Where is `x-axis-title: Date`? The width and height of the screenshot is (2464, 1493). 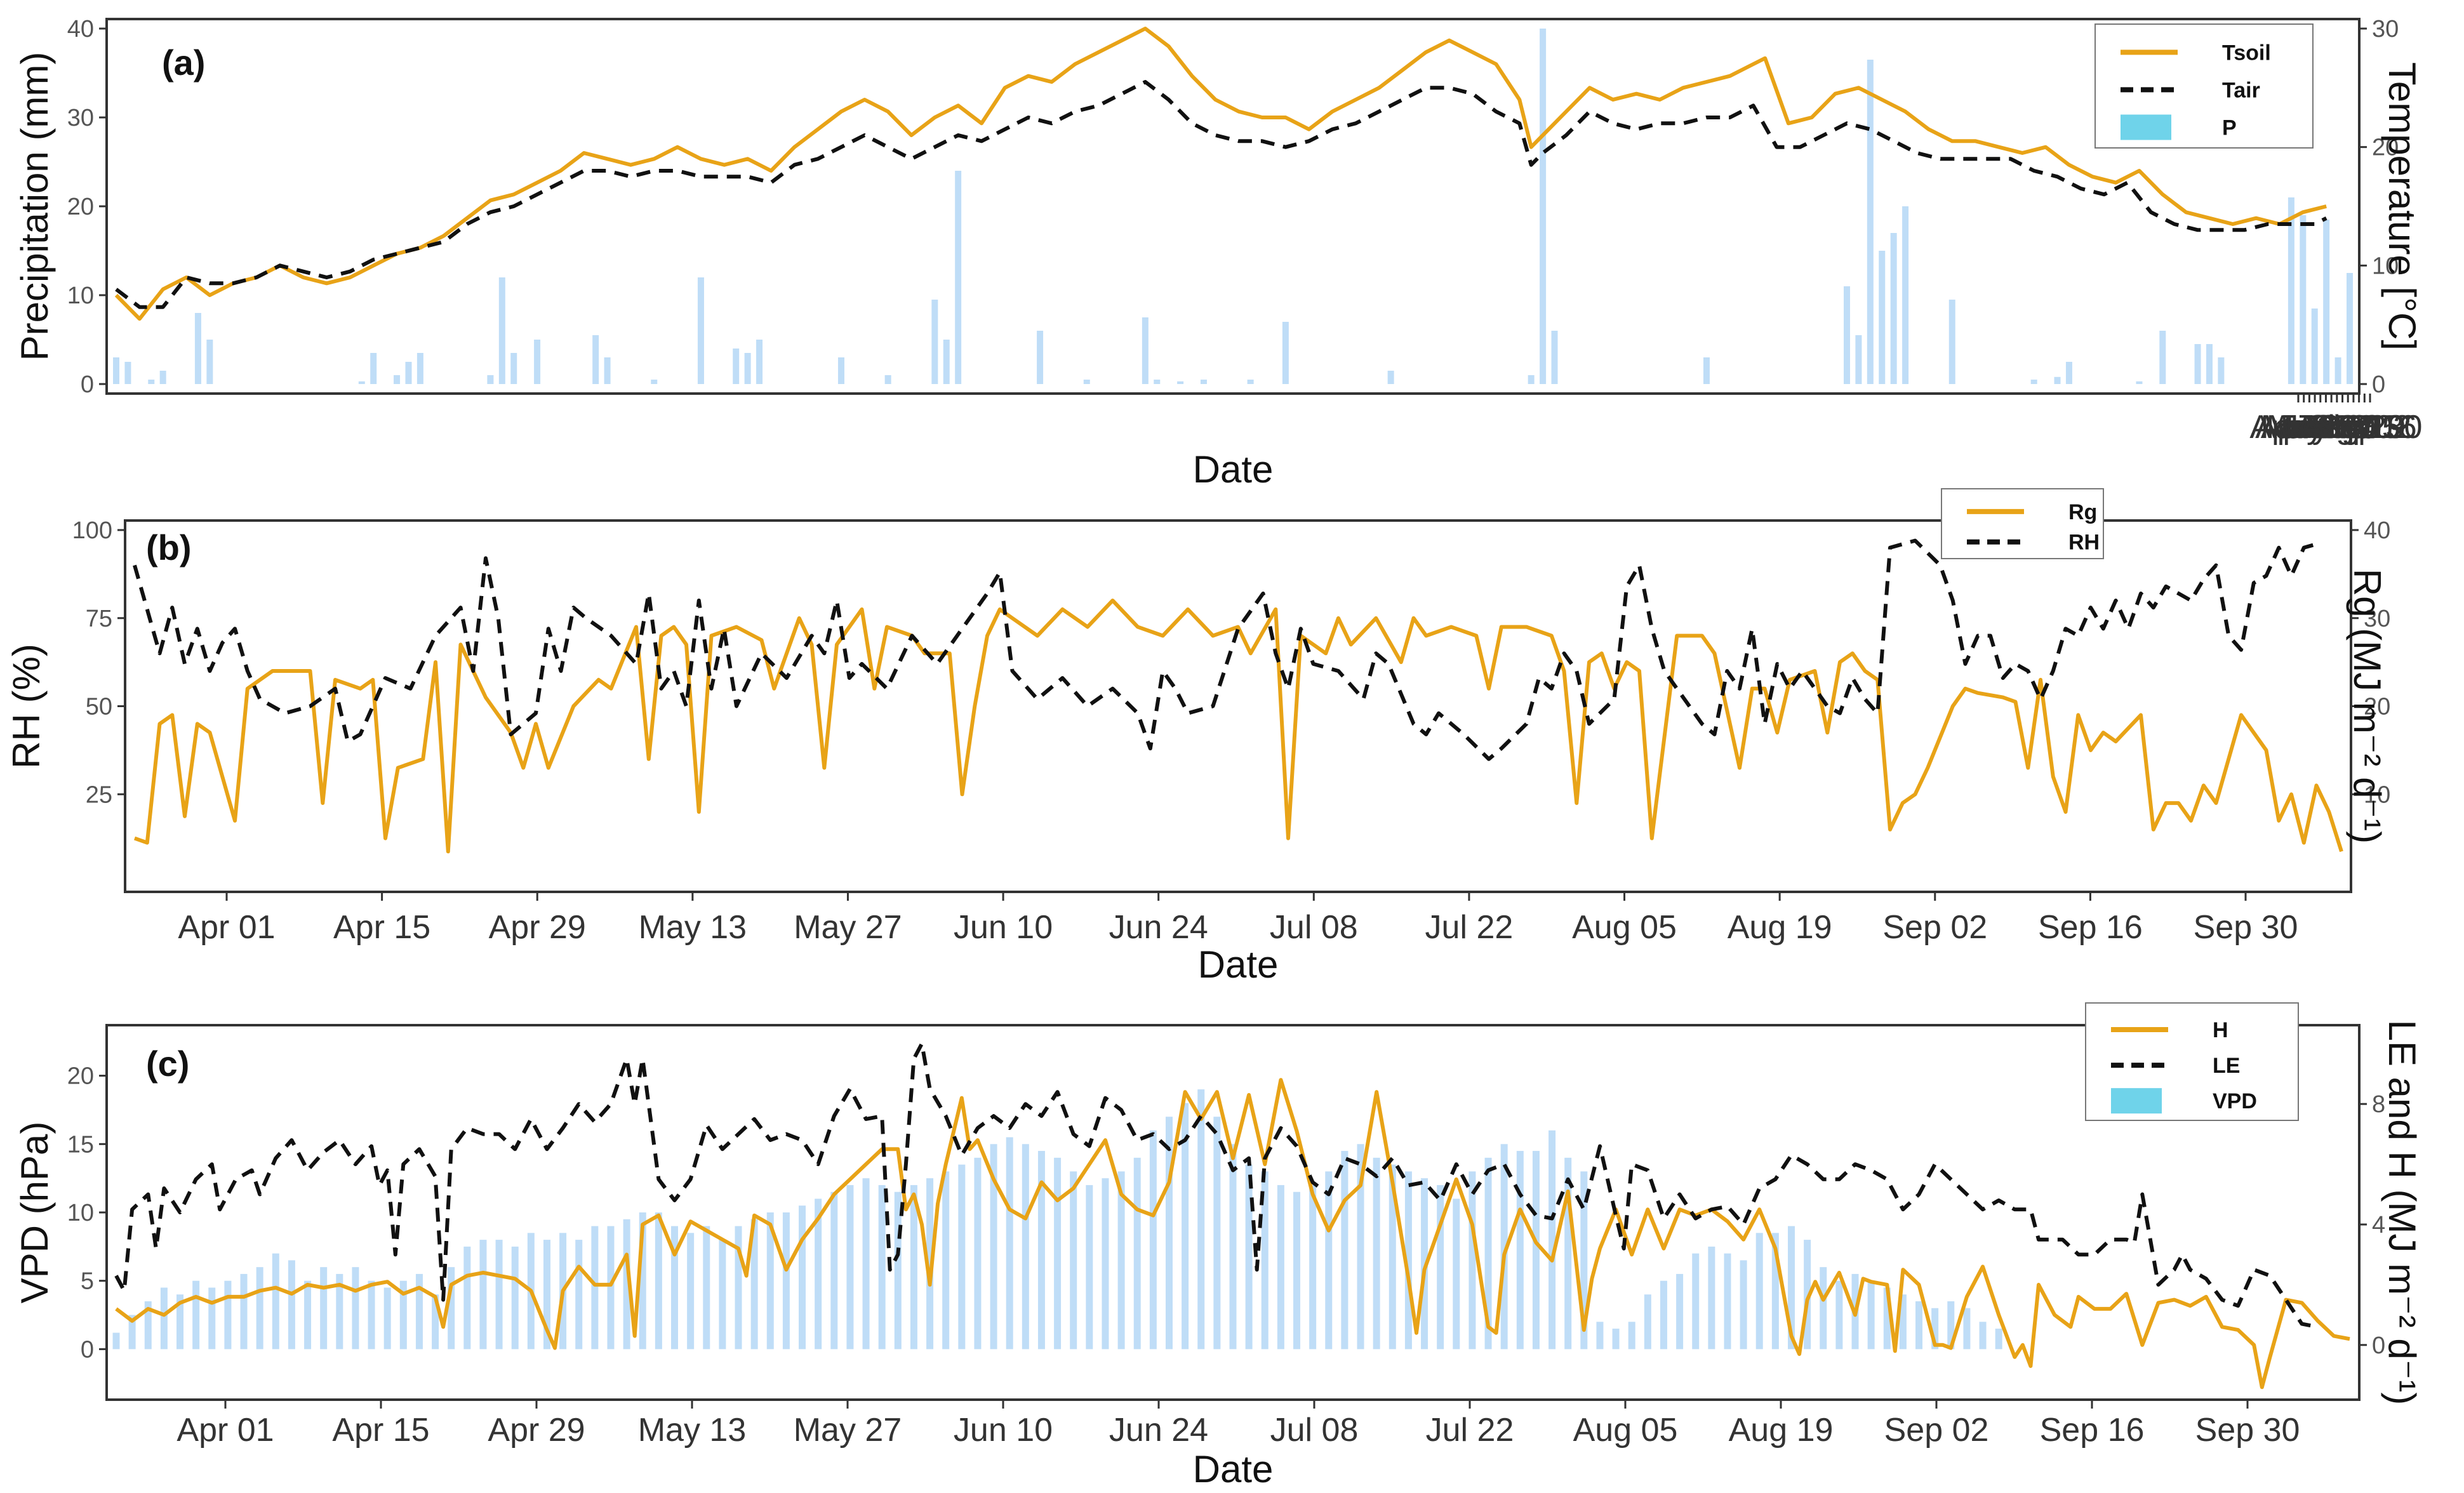 x-axis-title: Date is located at coordinates (1233, 1469).